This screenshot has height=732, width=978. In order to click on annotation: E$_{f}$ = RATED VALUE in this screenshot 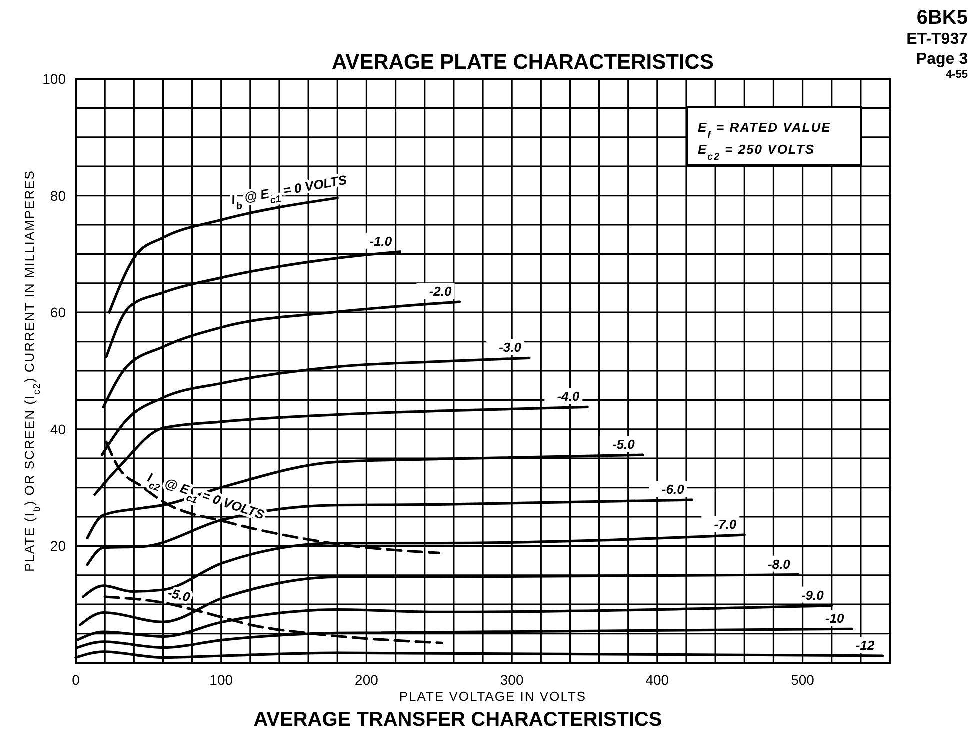, I will do `click(765, 130)`.